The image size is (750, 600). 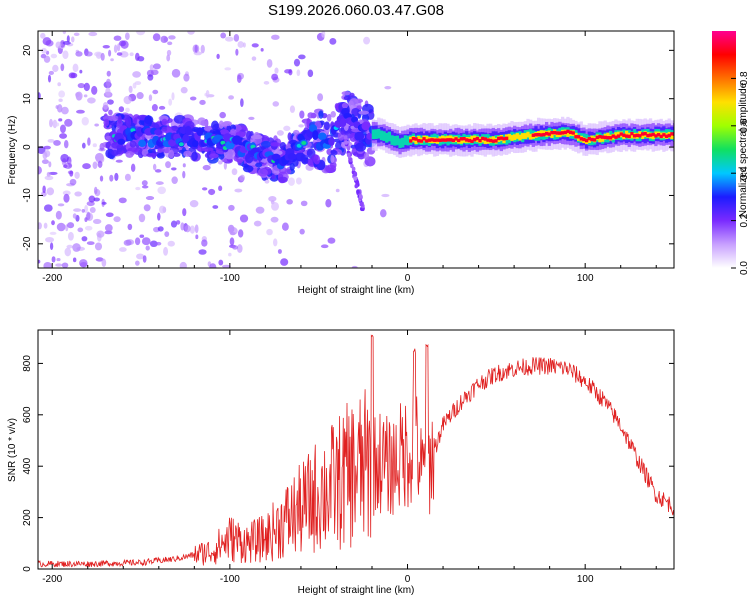 I want to click on snr-ytick-label: 200, so click(x=27, y=517).